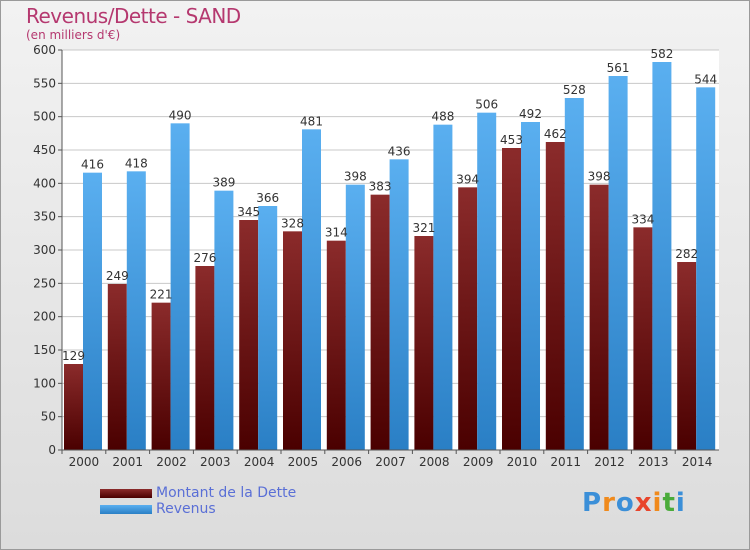 Image resolution: width=750 pixels, height=550 pixels. Describe the element at coordinates (44, 150) in the screenshot. I see `y-tick-label: 450` at that location.